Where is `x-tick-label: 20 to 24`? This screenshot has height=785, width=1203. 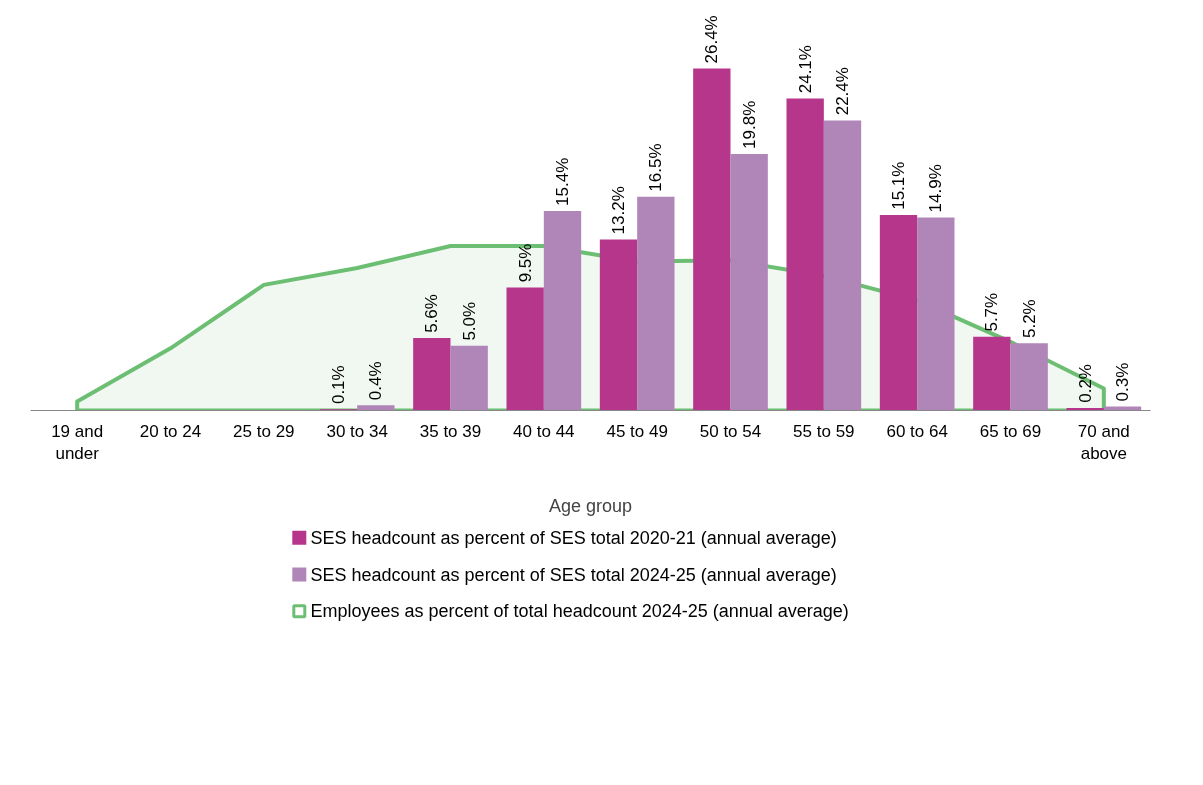 x-tick-label: 20 to 24 is located at coordinates (170, 431).